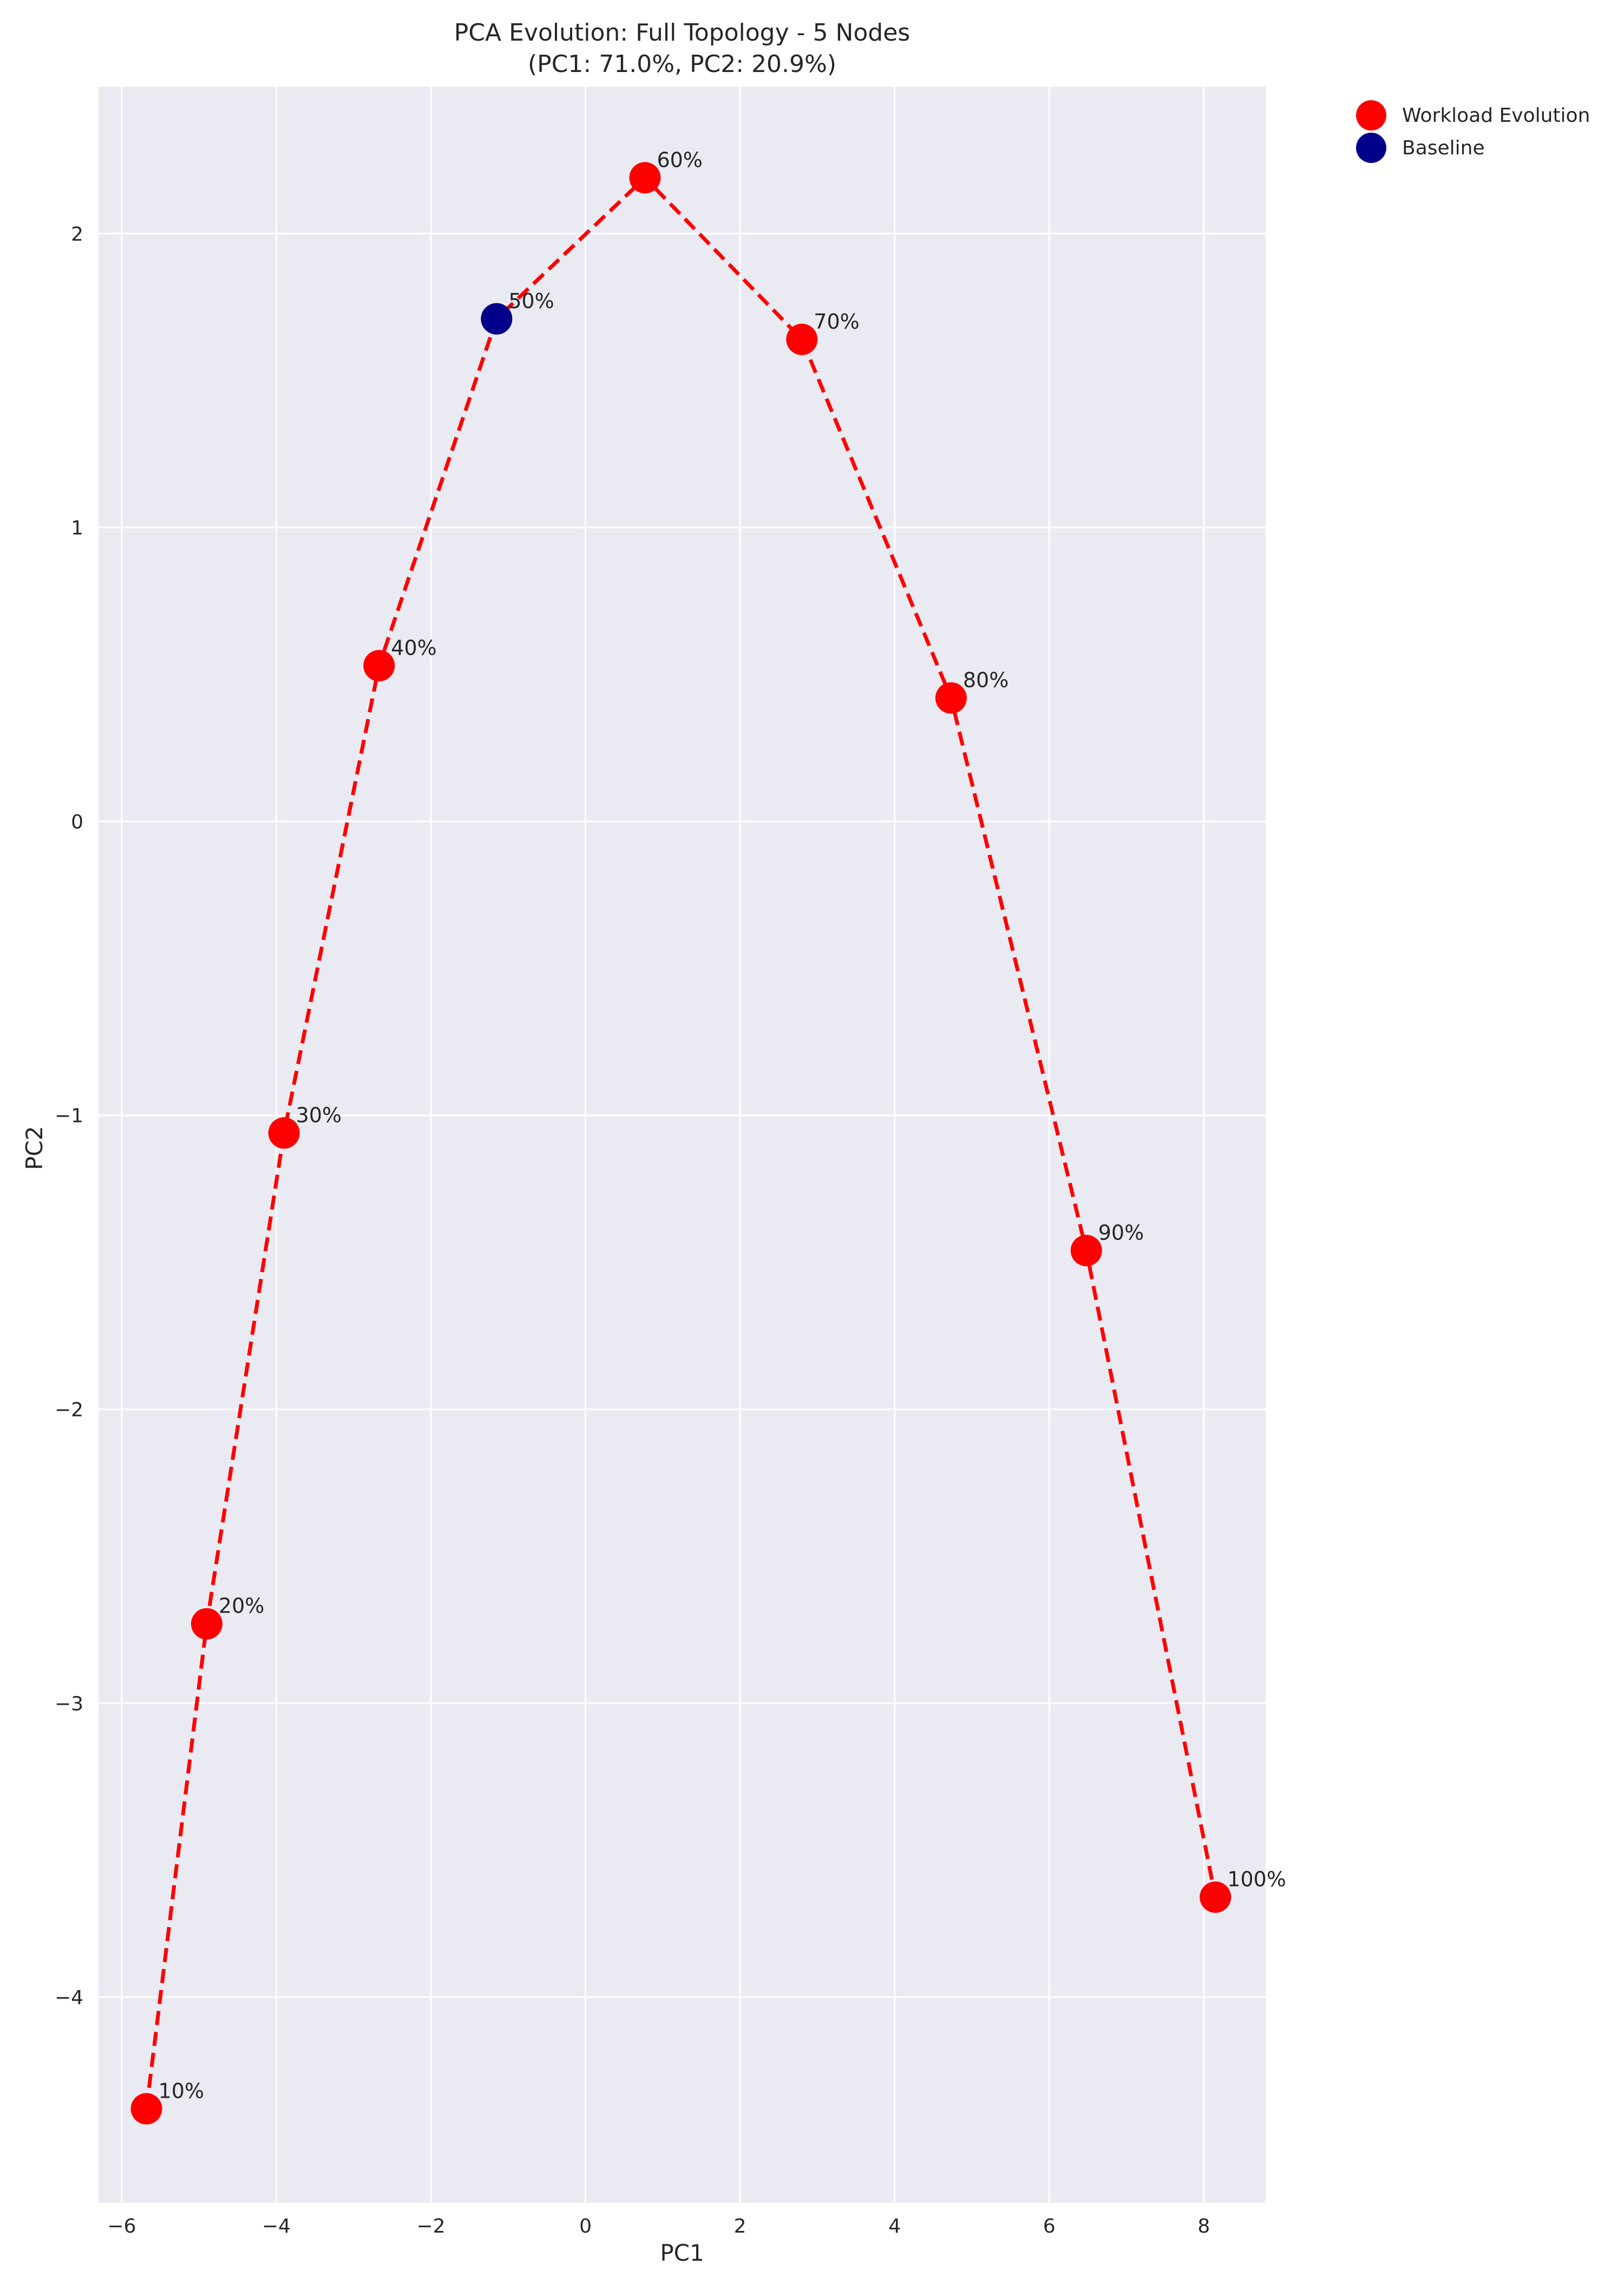 The image size is (1624, 2277). What do you see at coordinates (414, 648) in the screenshot?
I see `point-label: 40%` at bounding box center [414, 648].